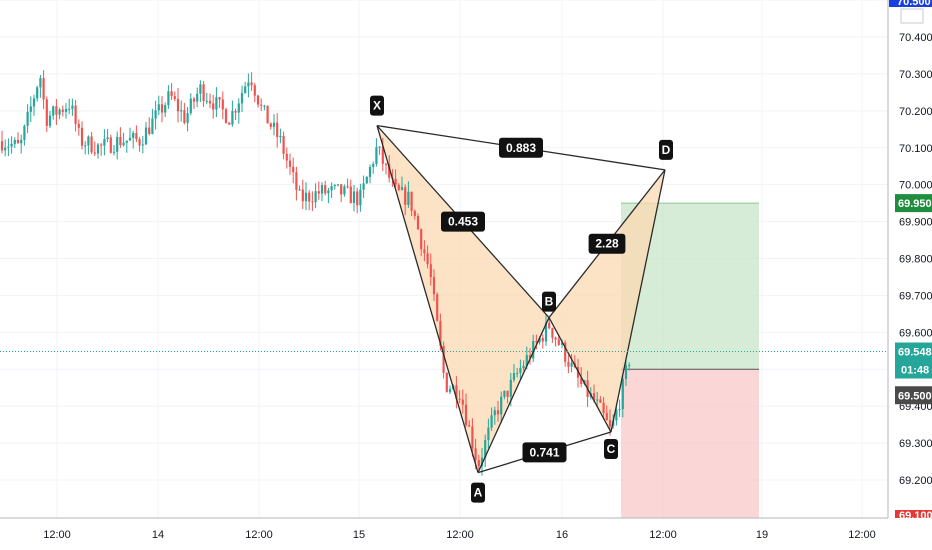 This screenshot has height=550, width=932. What do you see at coordinates (915, 149) in the screenshot?
I see `y-tick-label: 70.100` at bounding box center [915, 149].